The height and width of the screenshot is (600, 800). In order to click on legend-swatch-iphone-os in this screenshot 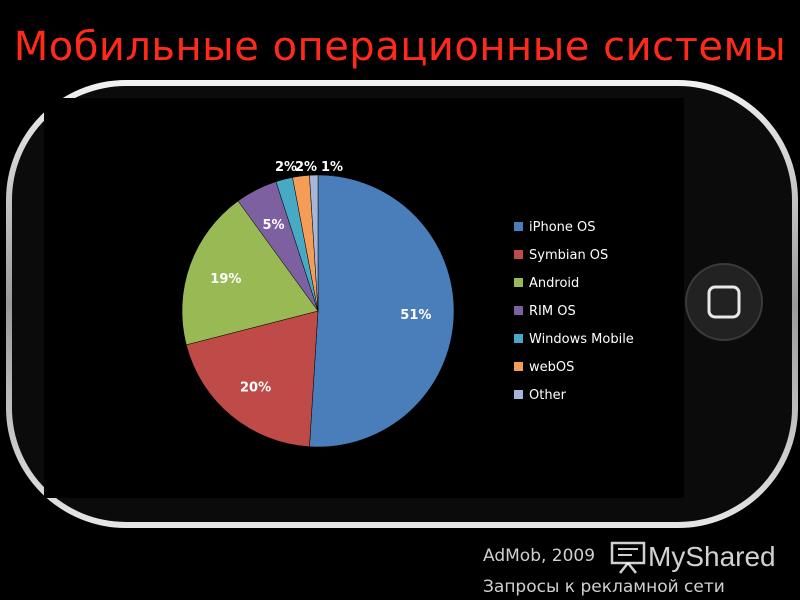, I will do `click(518, 226)`.